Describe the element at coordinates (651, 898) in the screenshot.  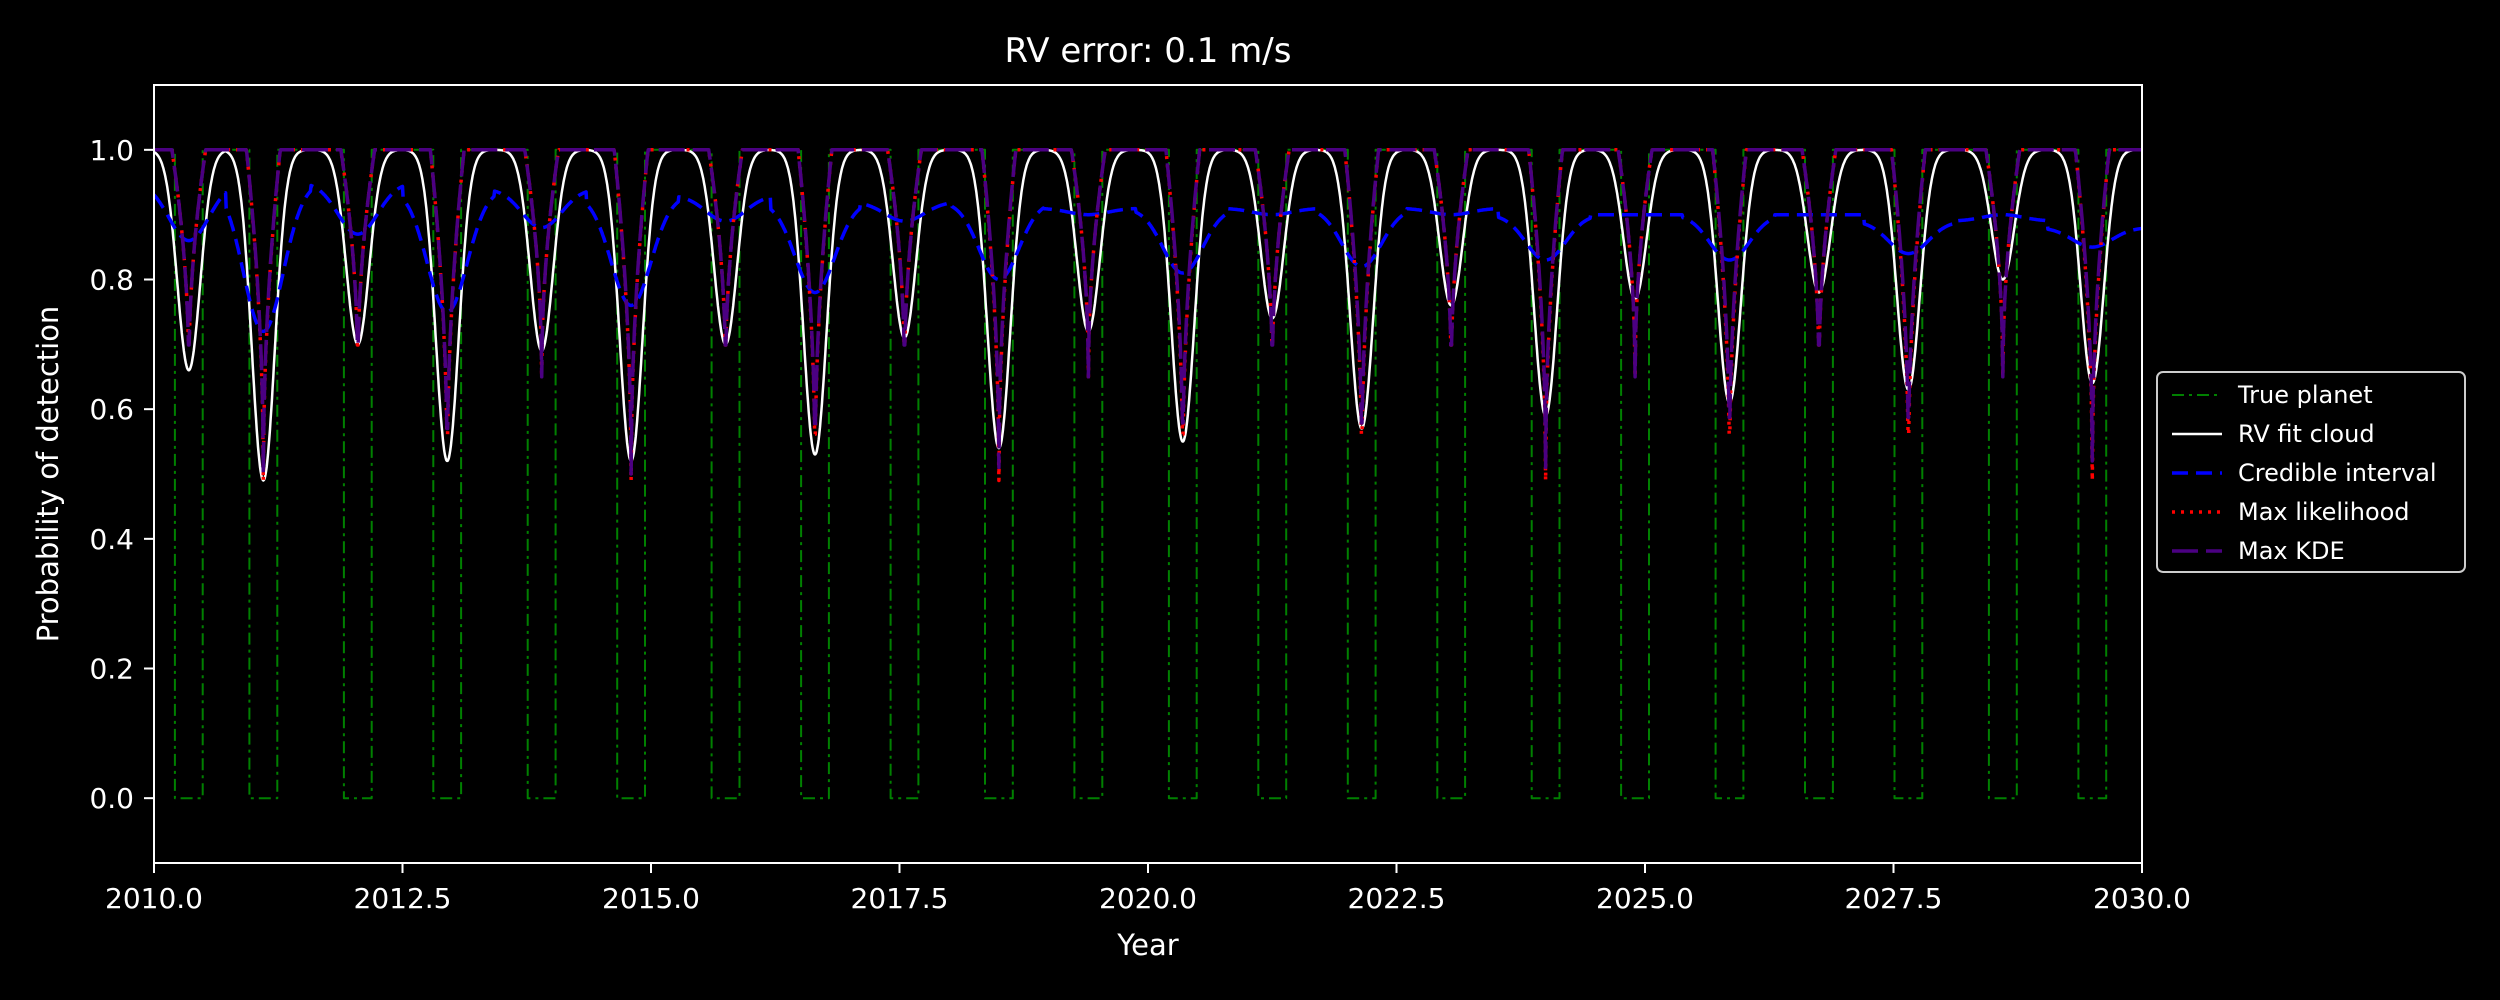
I see `x-tick-label: 2015.0` at that location.